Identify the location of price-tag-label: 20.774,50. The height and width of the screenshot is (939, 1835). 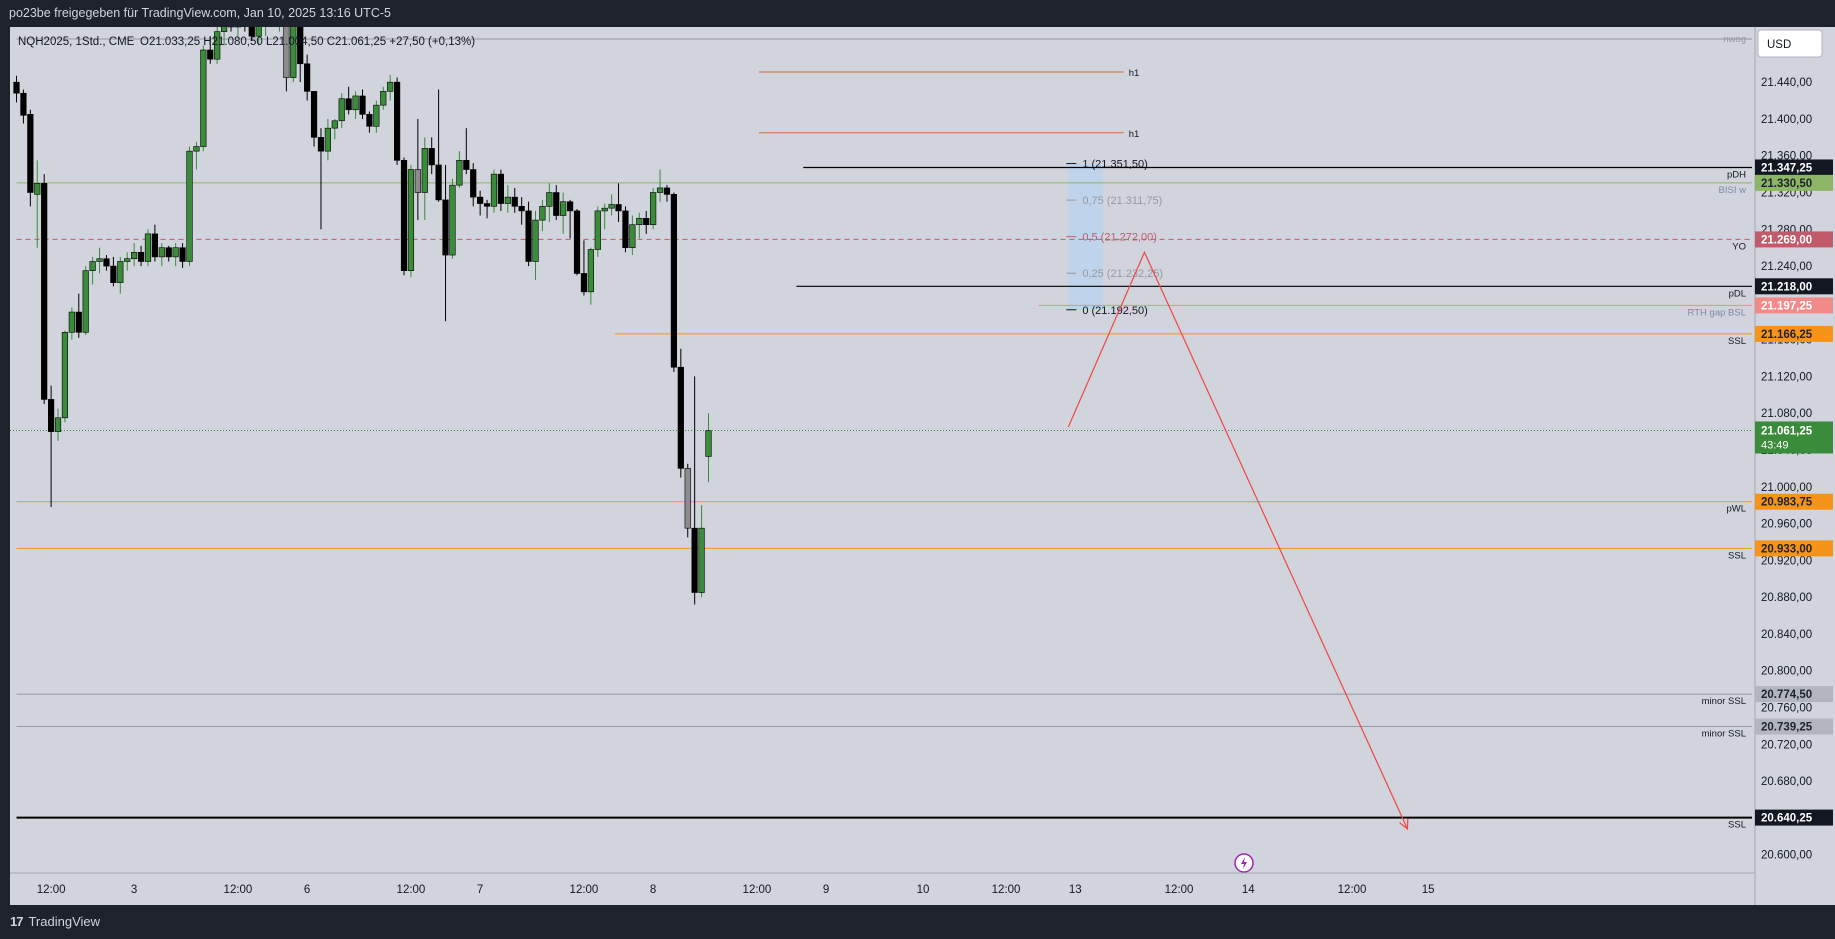
(1786, 695).